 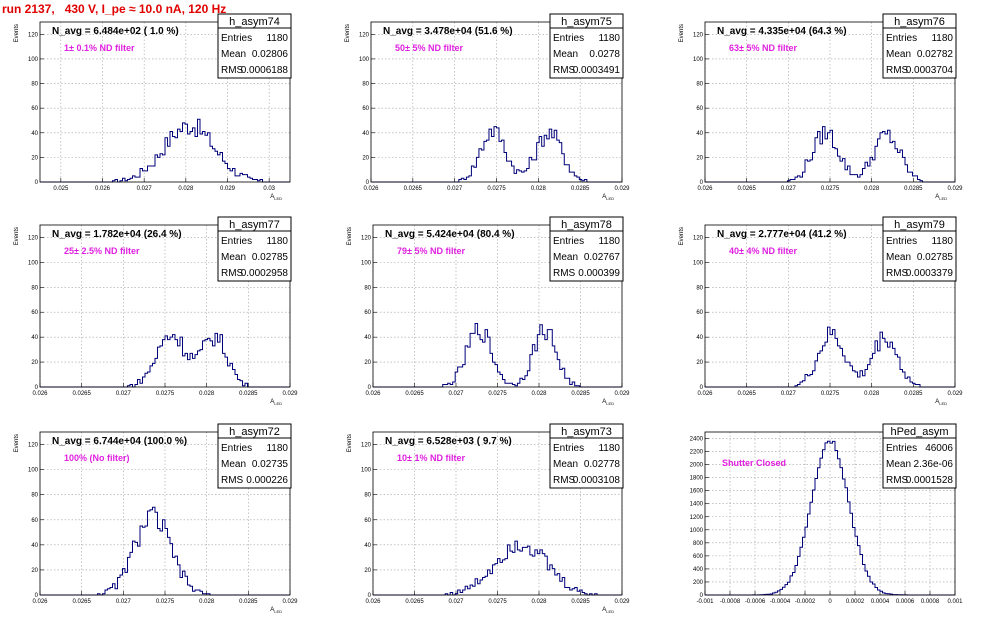 What do you see at coordinates (602, 257) in the screenshot?
I see `stat-value-mean: 0.02767` at bounding box center [602, 257].